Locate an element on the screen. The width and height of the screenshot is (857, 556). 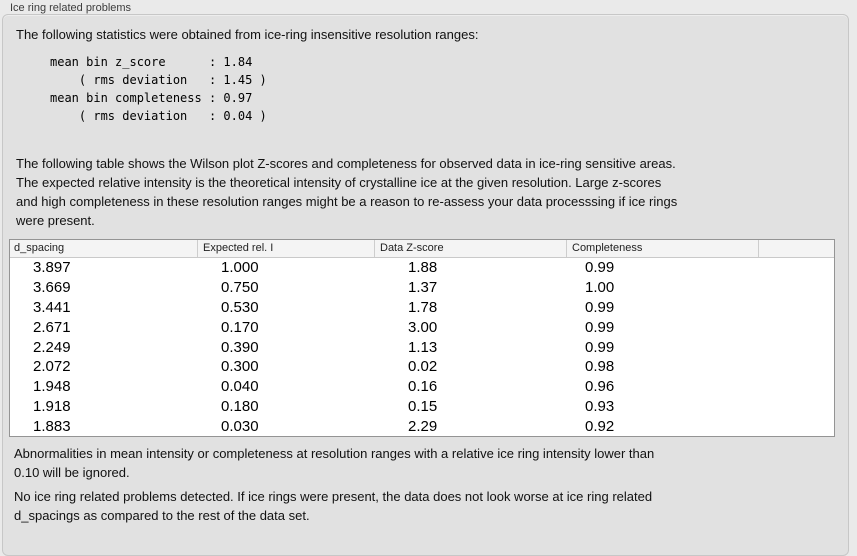
cell-expected-rel-i: 0.030 is located at coordinates (240, 427).